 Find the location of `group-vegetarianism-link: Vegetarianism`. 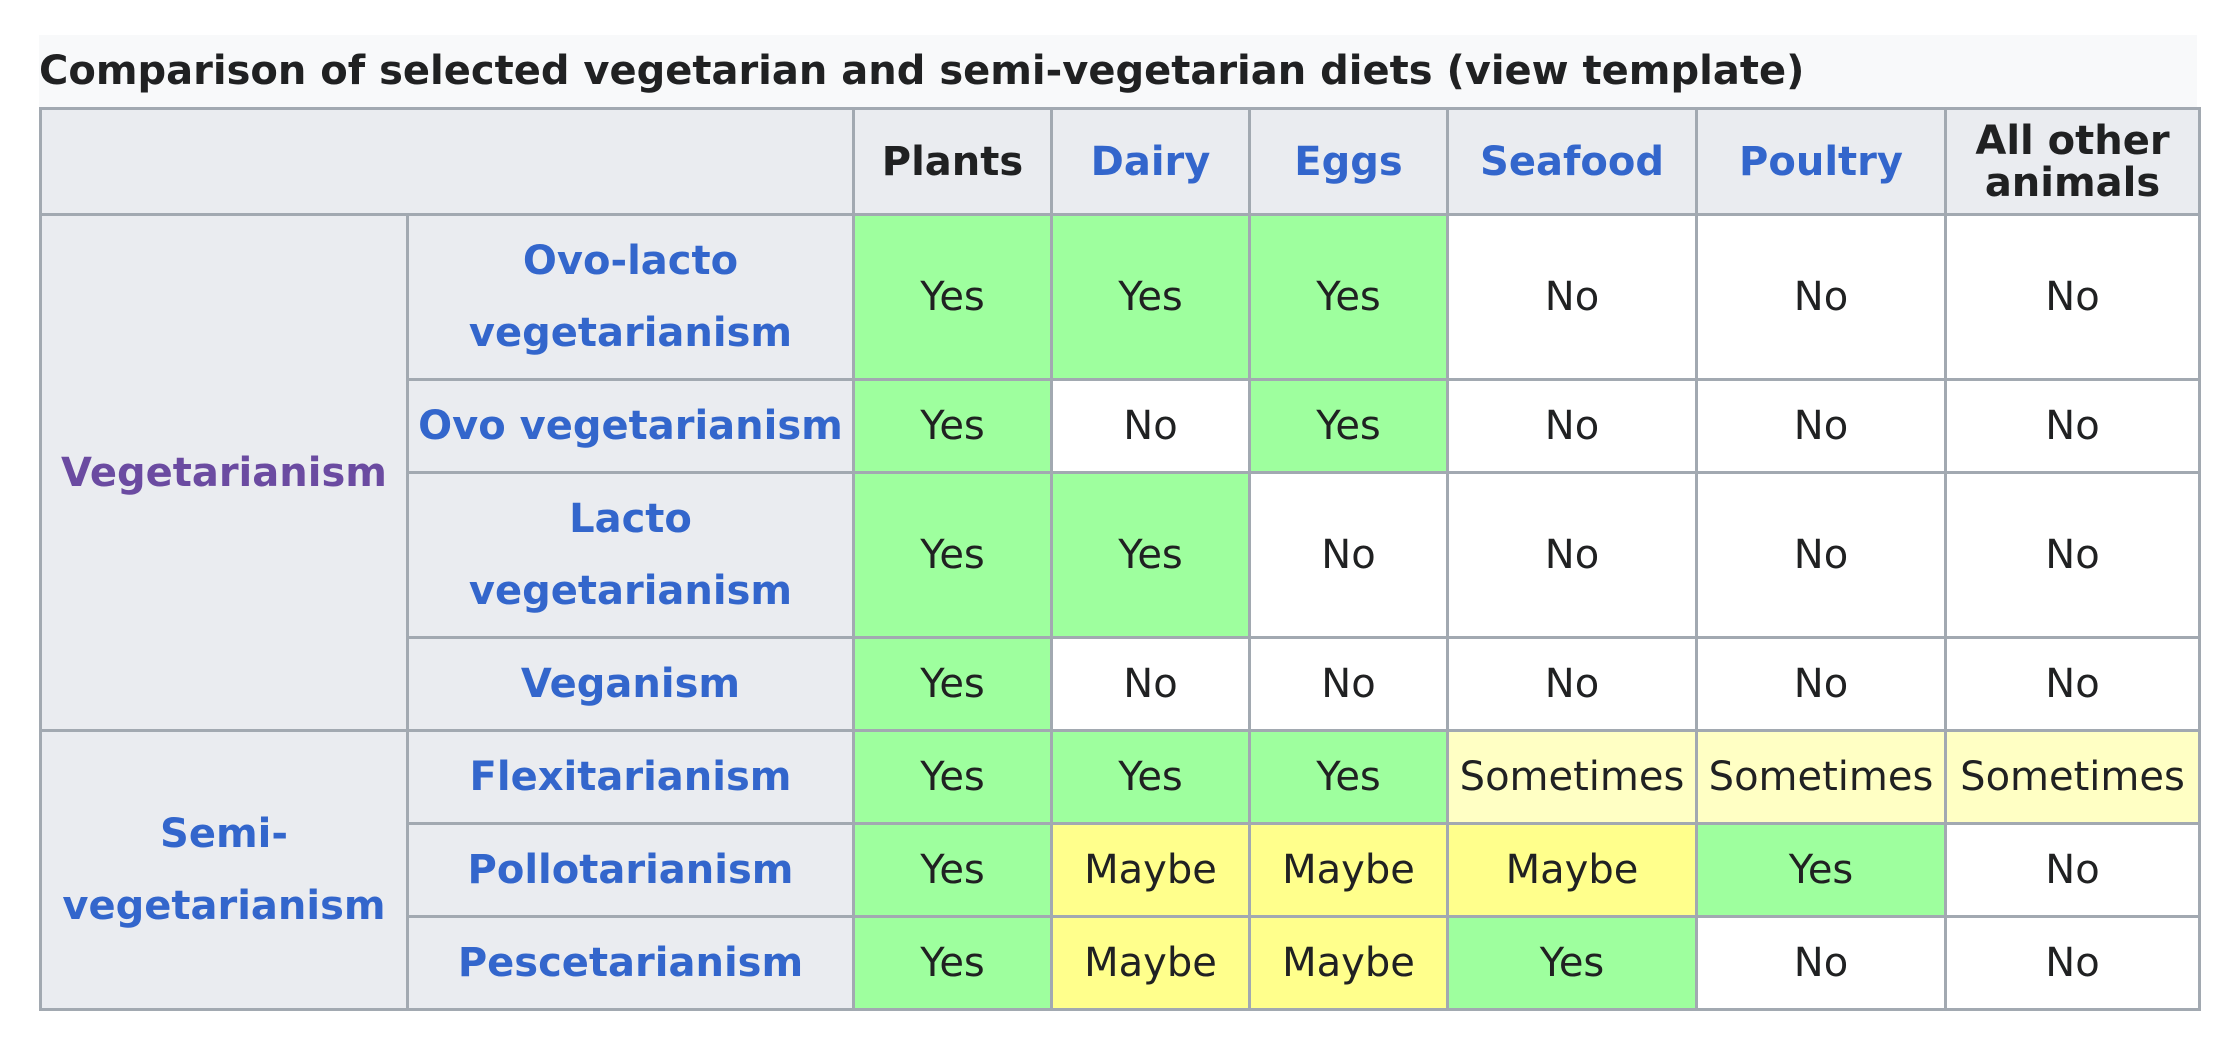

group-vegetarianism-link: Vegetarianism is located at coordinates (224, 472).